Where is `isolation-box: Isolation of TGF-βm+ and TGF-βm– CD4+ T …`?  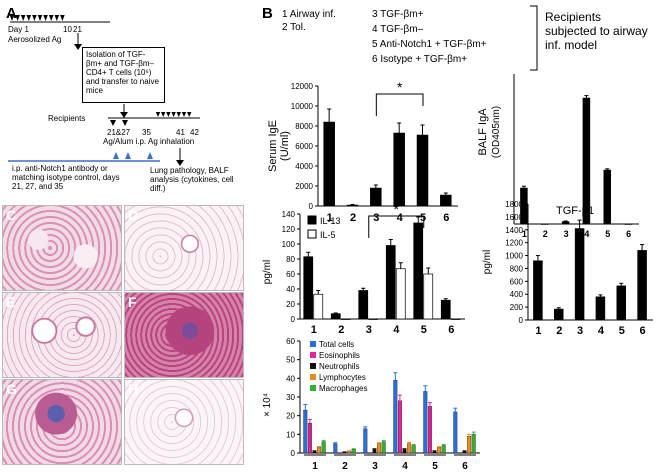
isolation-box: Isolation of TGF-βm+ and TGF-βm– CD4+ T … is located at coordinates (123, 75).